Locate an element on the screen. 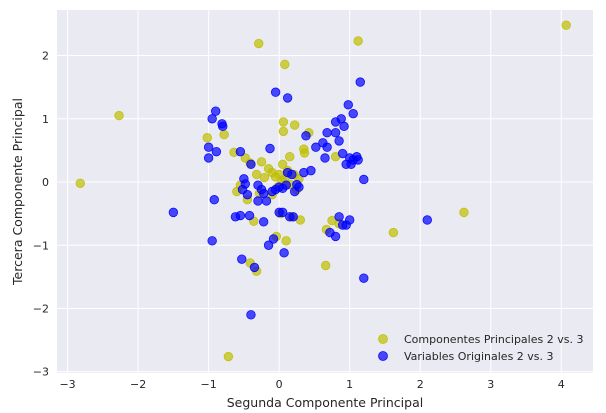  x-tick-label: 1 is located at coordinates (349, 384).